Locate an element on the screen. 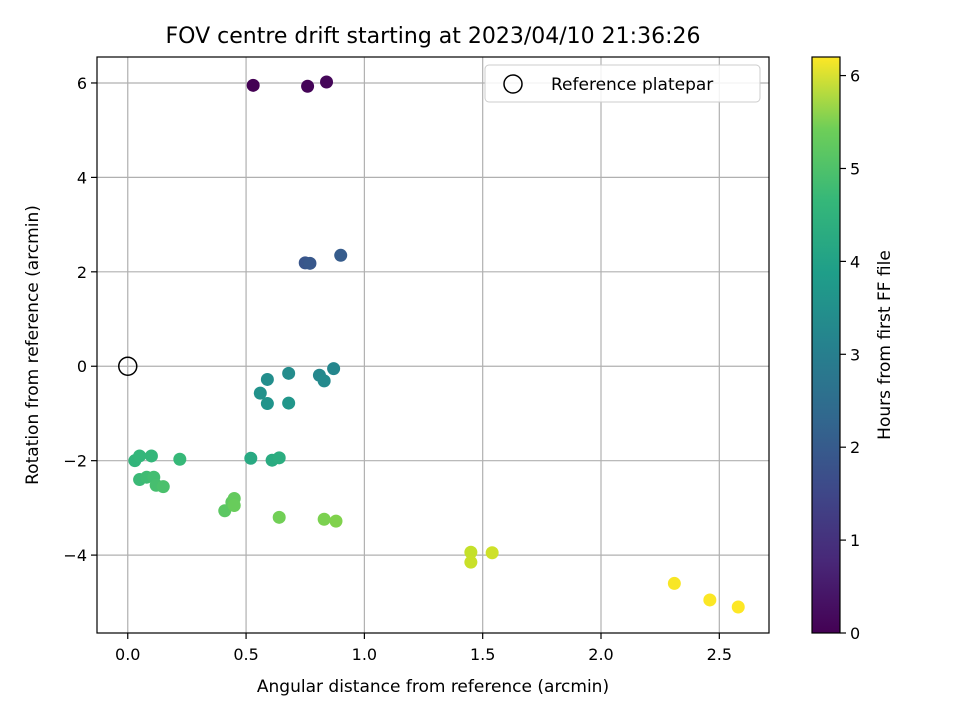 This screenshot has height=720, width=960. x-tick-label: 0.5 is located at coordinates (245, 654).